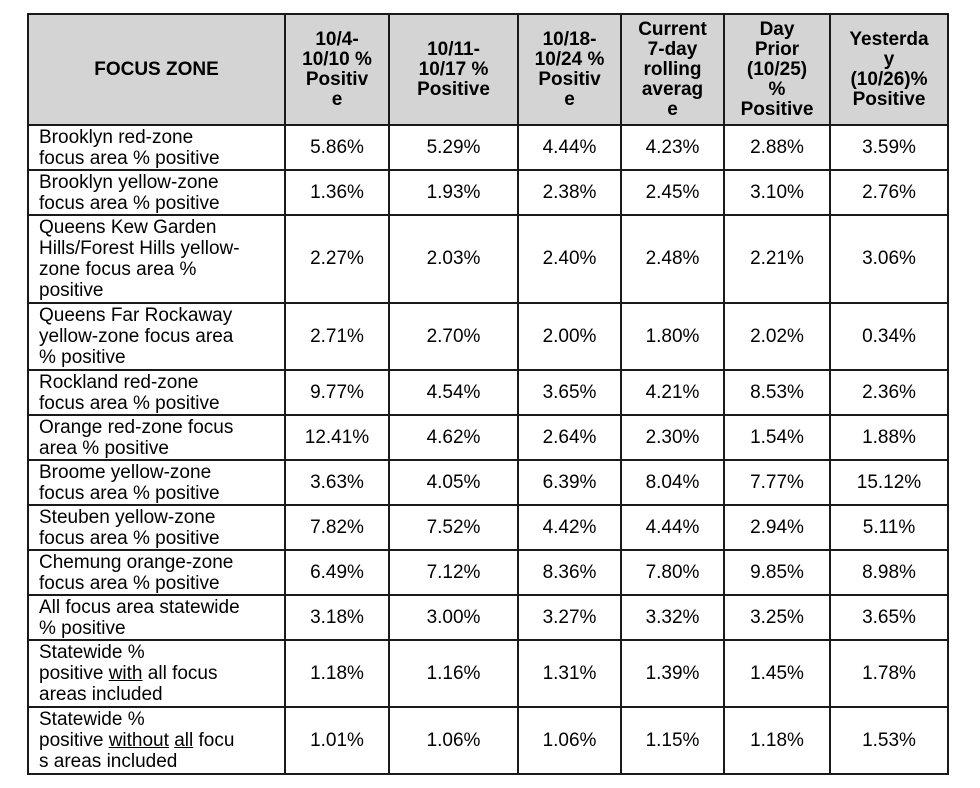 Image resolution: width=980 pixels, height=788 pixels. What do you see at coordinates (672, 572) in the screenshot?
I see `value-cell: 7.80%` at bounding box center [672, 572].